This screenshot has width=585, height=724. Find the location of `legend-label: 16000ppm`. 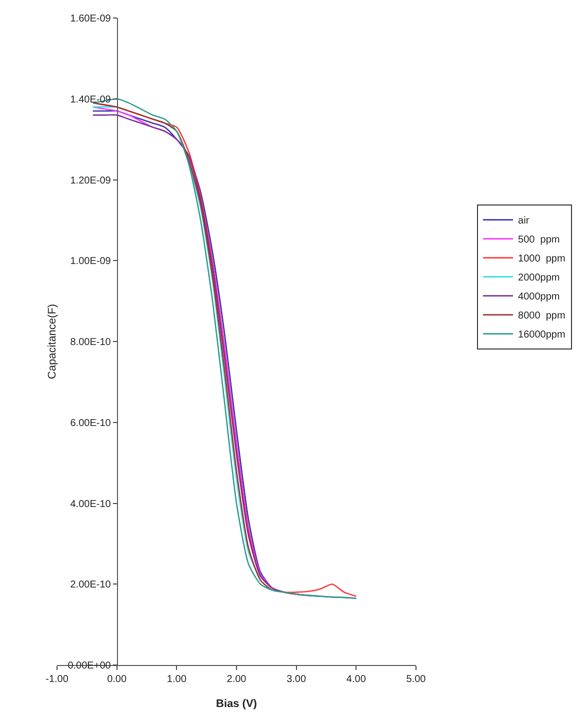

legend-label: 16000ppm is located at coordinates (542, 335).